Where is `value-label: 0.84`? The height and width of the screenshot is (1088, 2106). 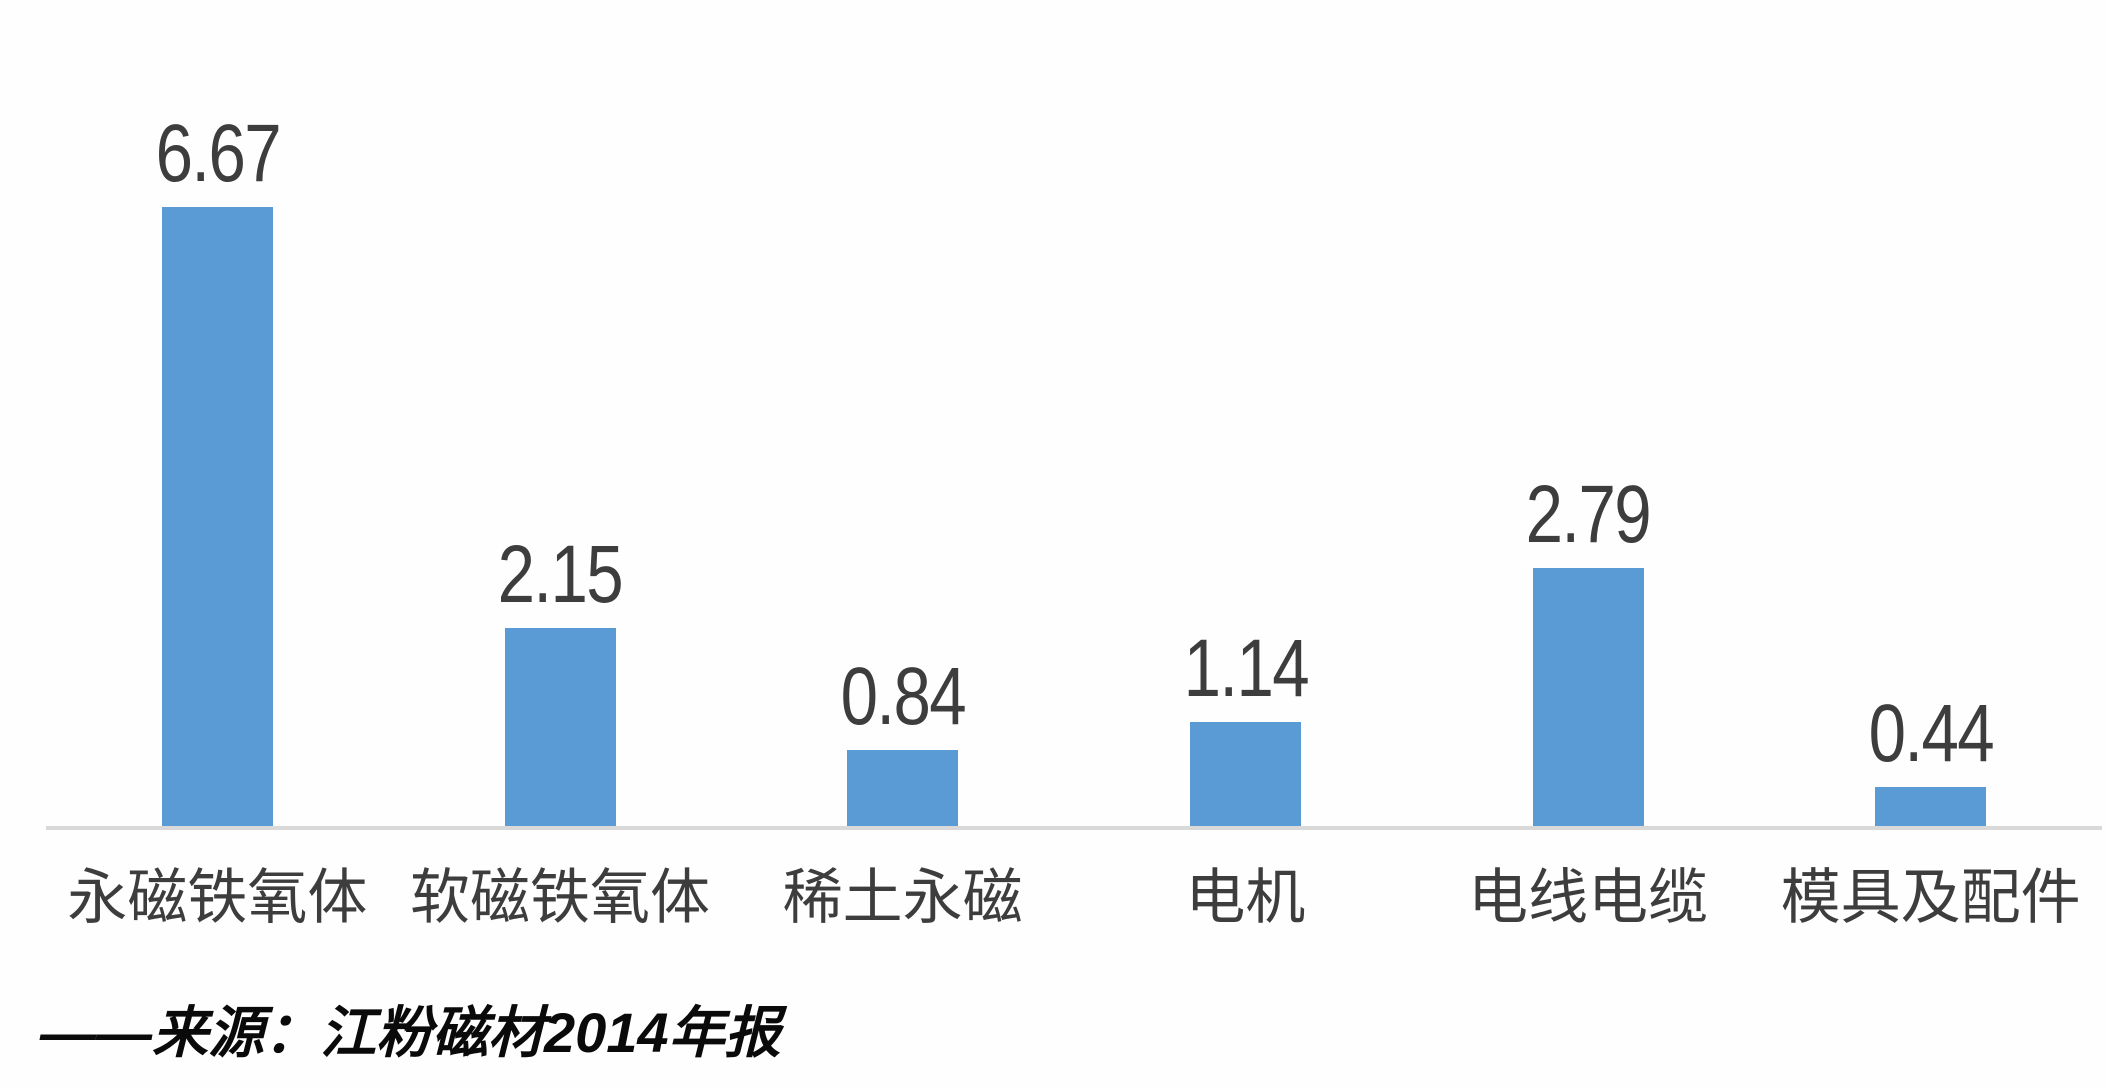 value-label: 0.84 is located at coordinates (903, 696).